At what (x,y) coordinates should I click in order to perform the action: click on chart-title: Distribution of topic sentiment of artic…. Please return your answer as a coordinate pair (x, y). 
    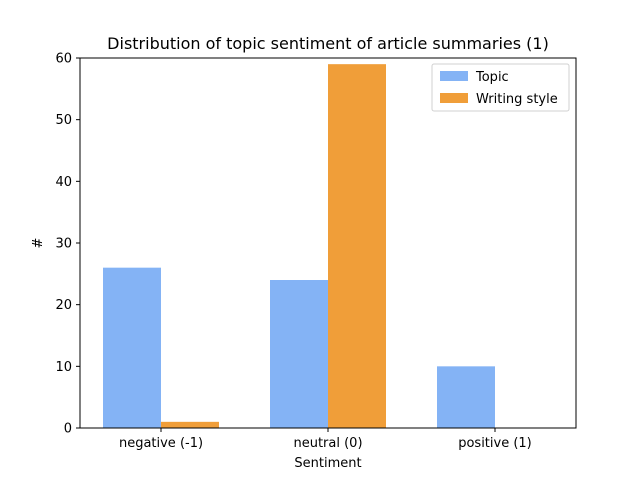
    Looking at the image, I should click on (328, 43).